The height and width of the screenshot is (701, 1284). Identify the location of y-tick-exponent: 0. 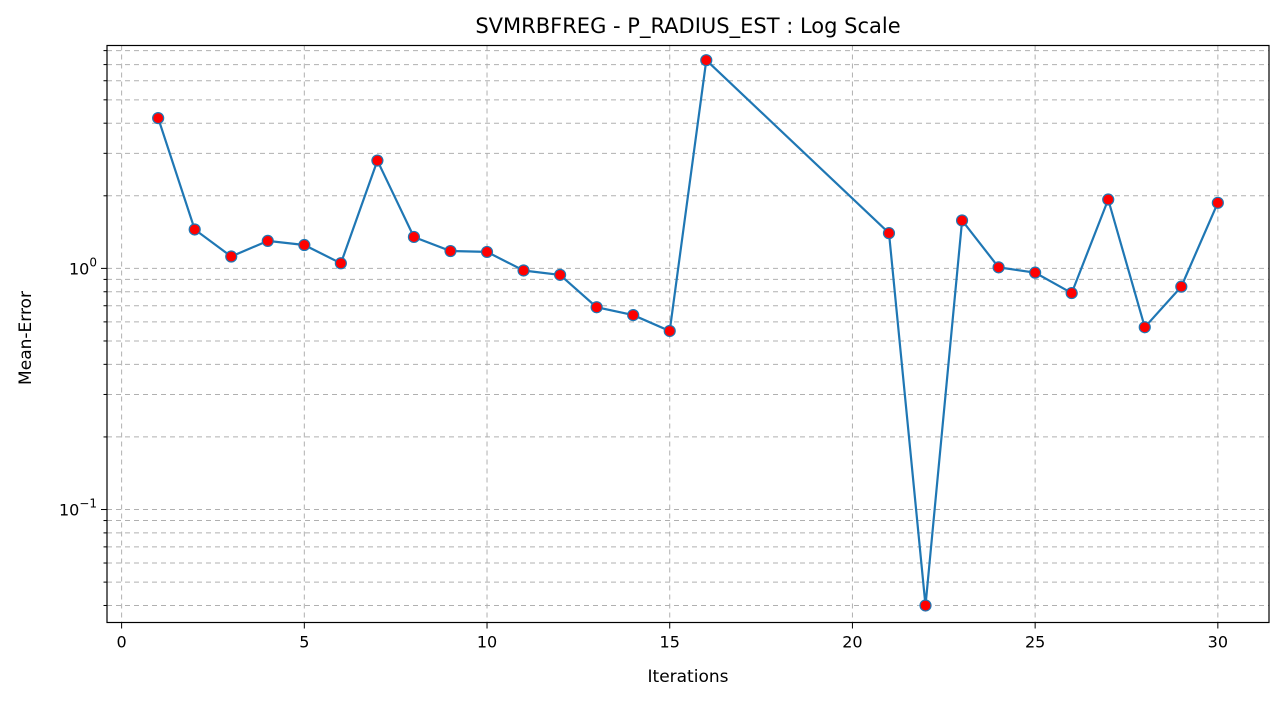
(93, 262).